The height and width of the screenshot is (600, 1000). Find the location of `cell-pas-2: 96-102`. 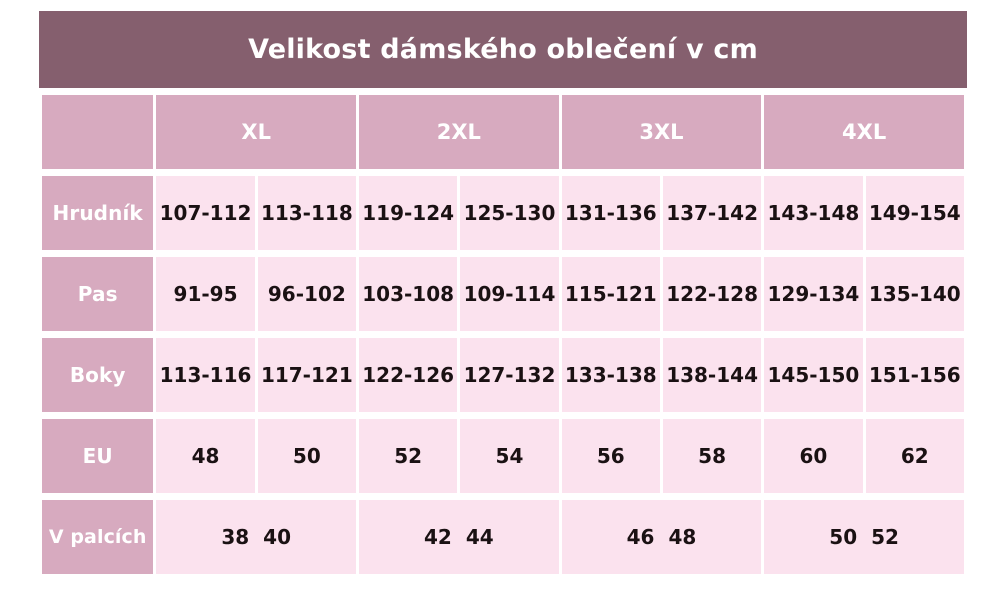

cell-pas-2: 96-102 is located at coordinates (306, 294).